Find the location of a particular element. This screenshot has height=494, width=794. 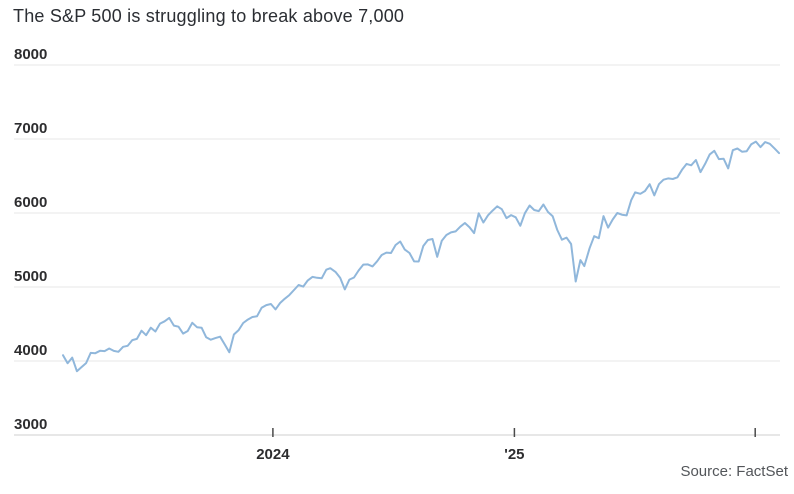

y-axis-label: 5000 is located at coordinates (30, 276).